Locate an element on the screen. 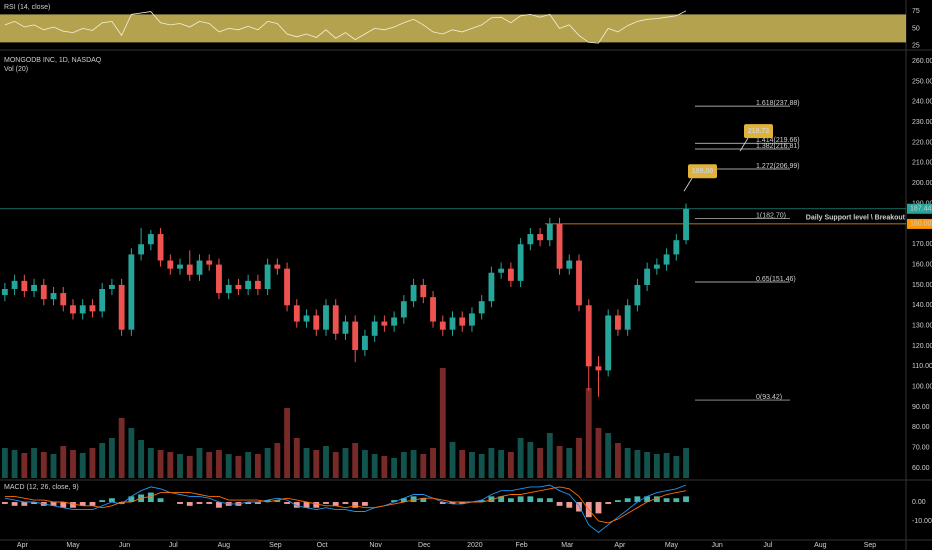 This screenshot has width=932, height=550. last-price-badge is located at coordinates (919, 208).